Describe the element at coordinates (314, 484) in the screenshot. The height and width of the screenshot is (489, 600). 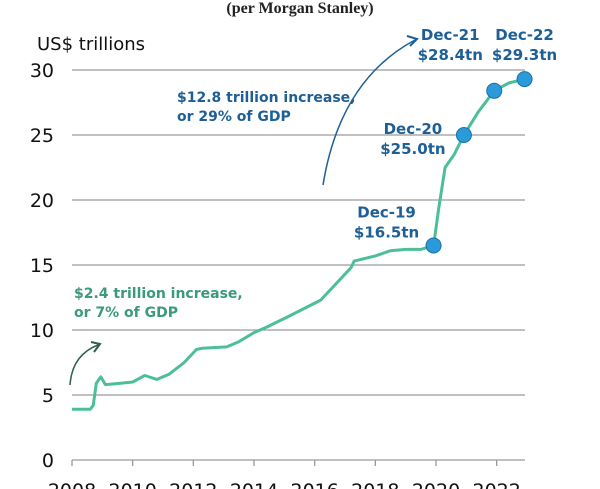
I see `x-tick-label: 2016` at that location.